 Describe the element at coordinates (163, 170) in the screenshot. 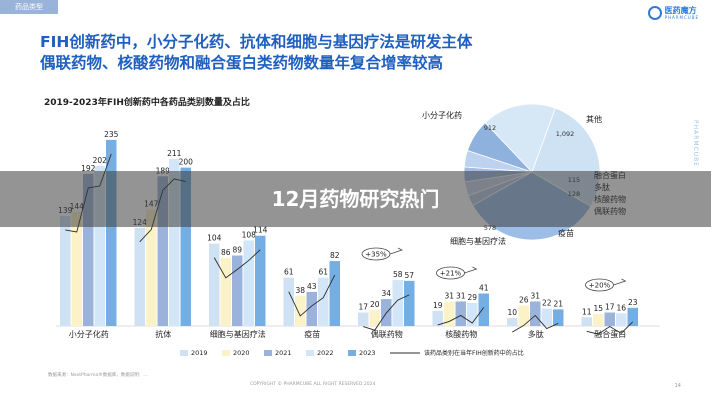

I see `bar-value-label: 189` at that location.